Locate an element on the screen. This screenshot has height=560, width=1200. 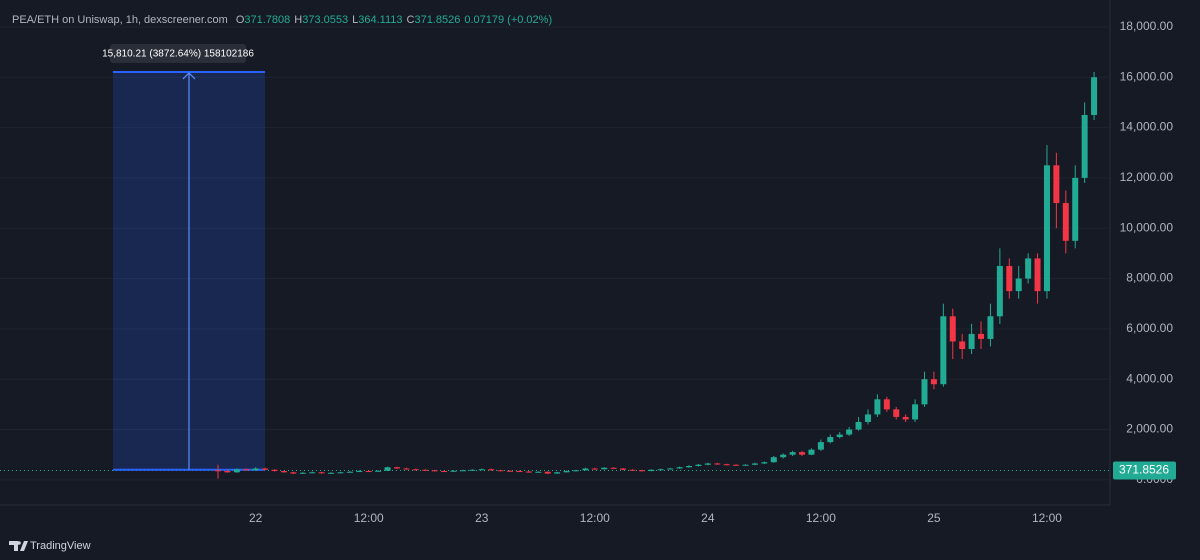
measure-tool: 15,810.21 (3872.64%) 158102186 is located at coordinates (183, 257).